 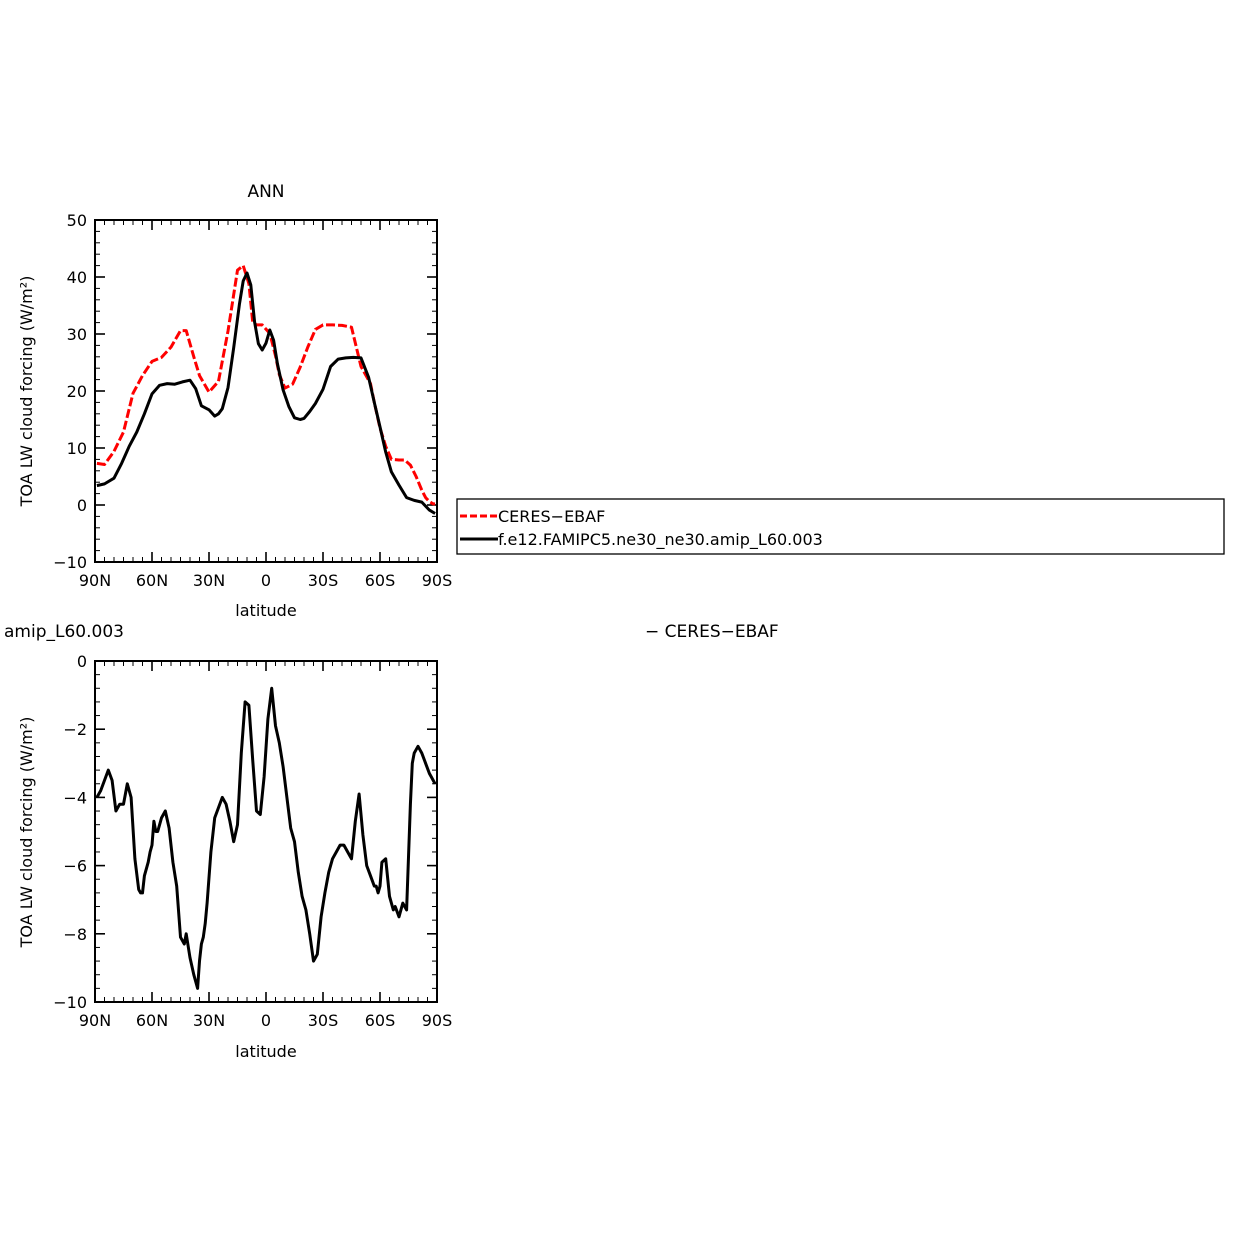 What do you see at coordinates (75, 934) in the screenshot?
I see `y-tick-label: −8` at bounding box center [75, 934].